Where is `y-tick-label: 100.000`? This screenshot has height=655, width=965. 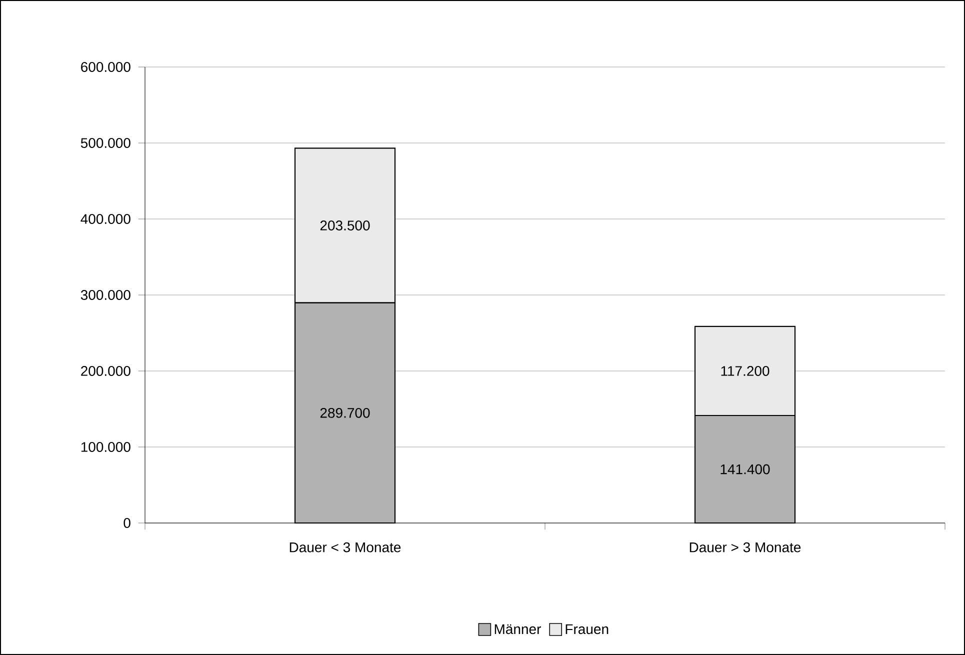
y-tick-label: 100.000 is located at coordinates (105, 447).